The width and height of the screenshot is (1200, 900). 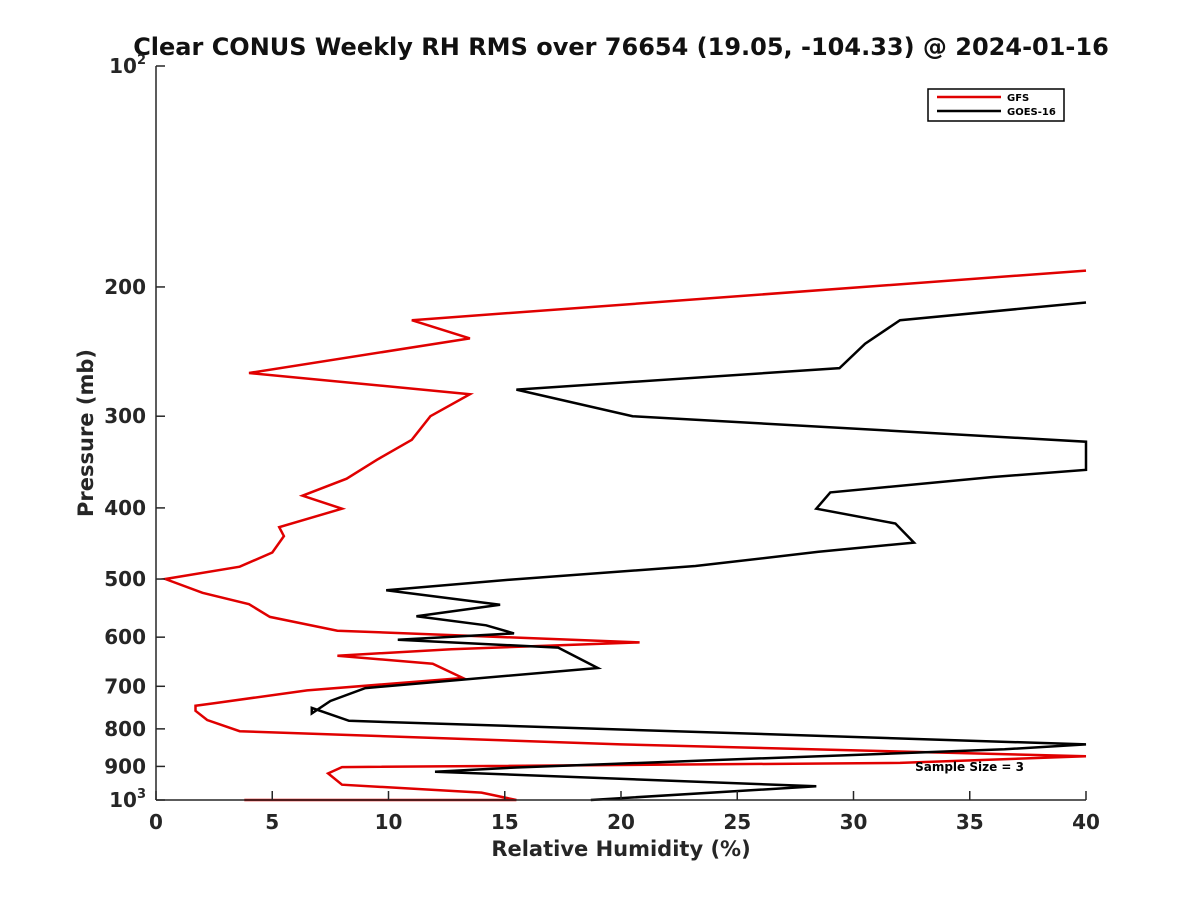 What do you see at coordinates (125, 287) in the screenshot?
I see `y-tick-label: 200` at bounding box center [125, 287].